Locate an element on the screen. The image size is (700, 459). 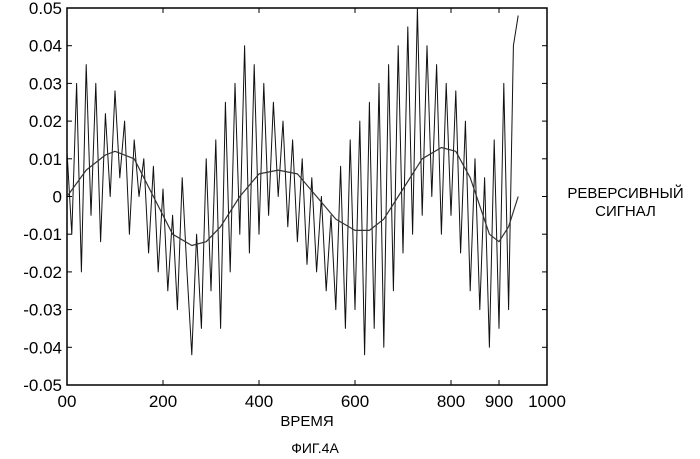
x-tick-label: 800 is located at coordinates (451, 401).